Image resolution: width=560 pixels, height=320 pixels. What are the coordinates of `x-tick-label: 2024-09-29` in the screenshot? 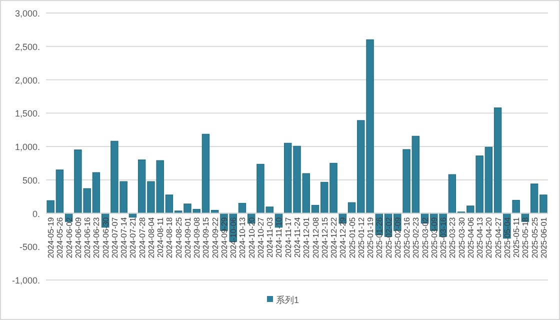 It's located at (224, 237).